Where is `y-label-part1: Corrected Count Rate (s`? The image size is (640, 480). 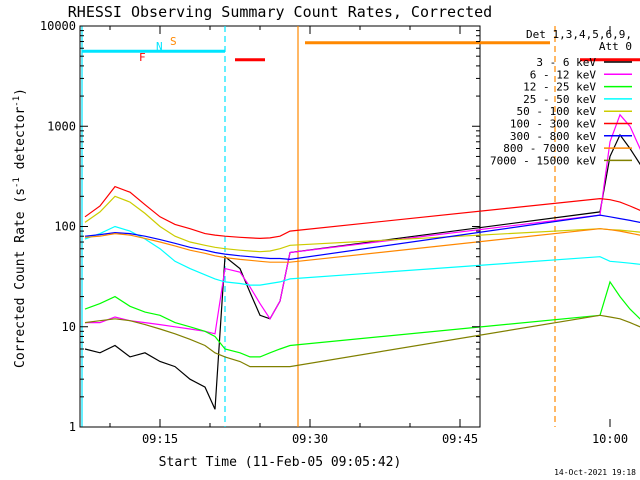 y-label-part1: Corrected Count Rate (s is located at coordinates (20, 278).